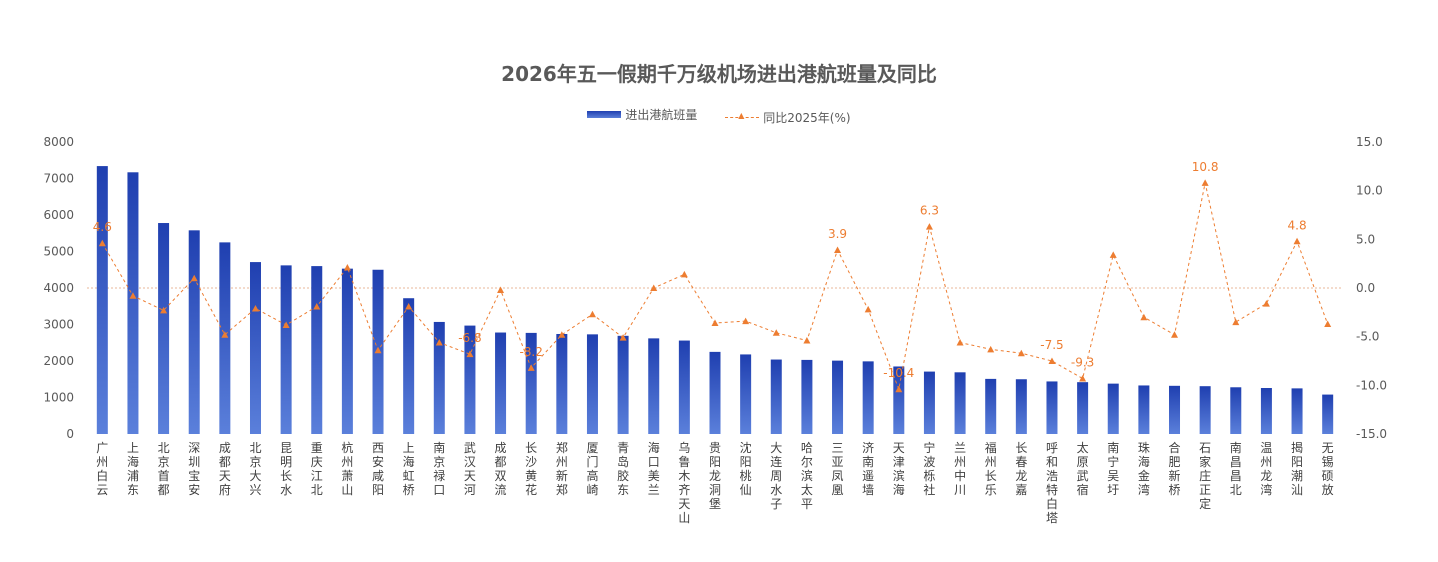  Describe the element at coordinates (58, 361) in the screenshot. I see `y-left-tick-label: 2000` at that location.